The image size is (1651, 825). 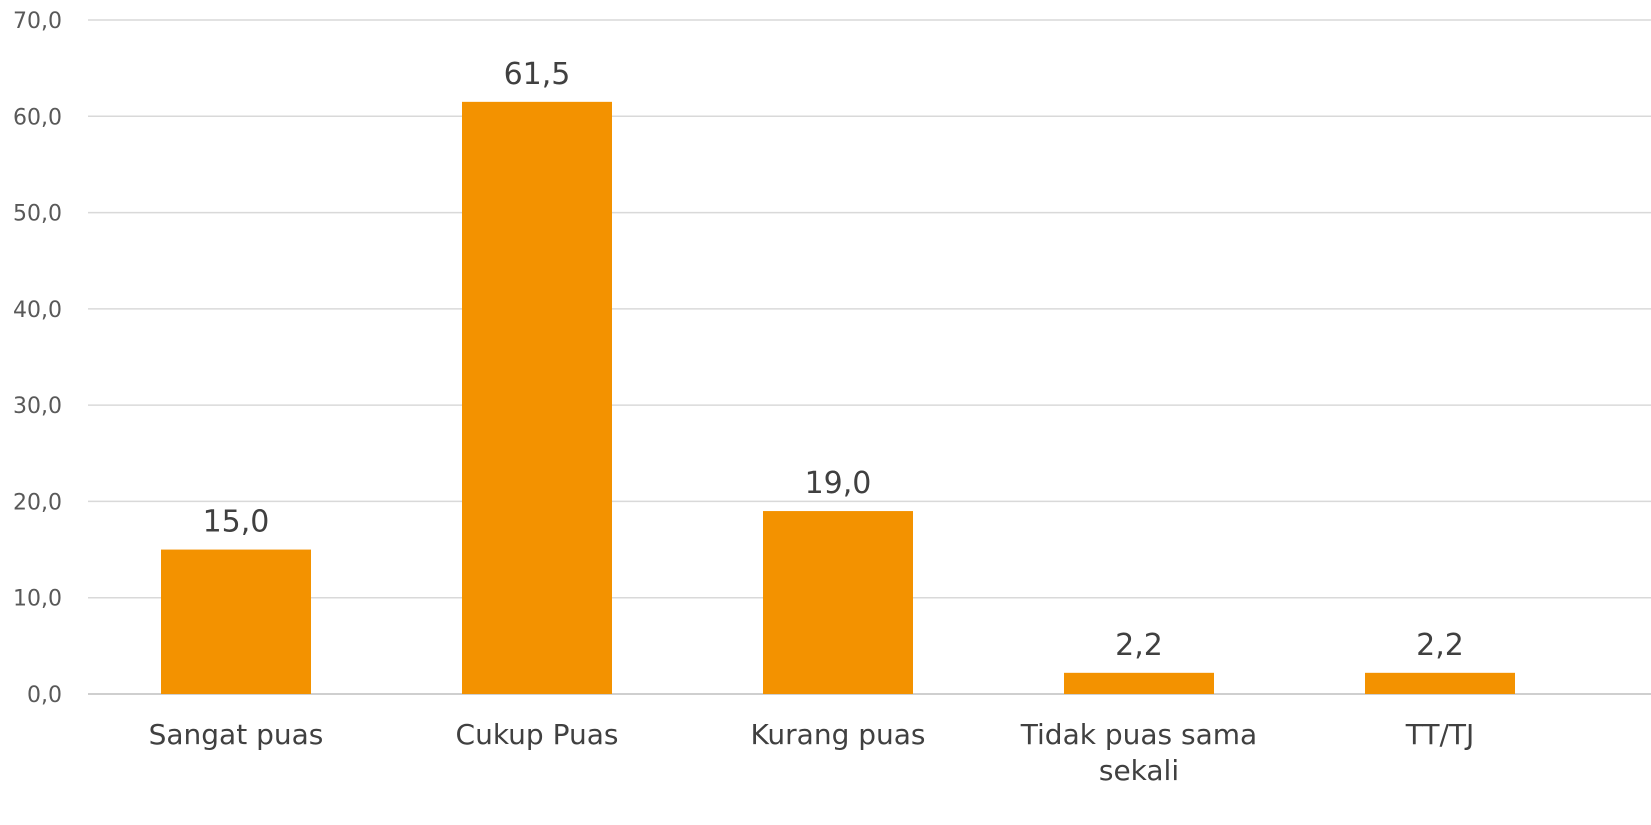 What do you see at coordinates (837, 734) in the screenshot?
I see `category-label: Kurang puas` at bounding box center [837, 734].